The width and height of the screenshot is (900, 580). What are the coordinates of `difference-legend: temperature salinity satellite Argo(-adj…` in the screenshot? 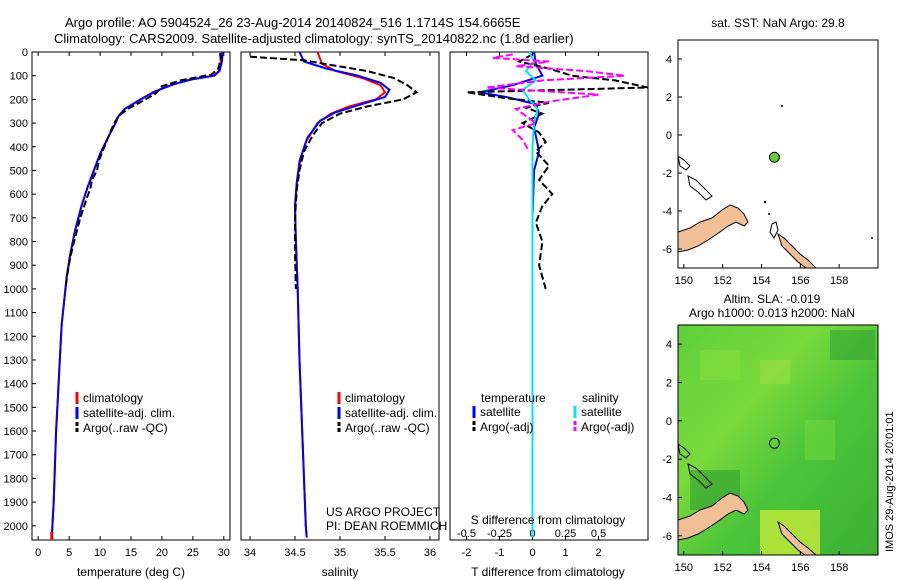 It's located at (553, 412).